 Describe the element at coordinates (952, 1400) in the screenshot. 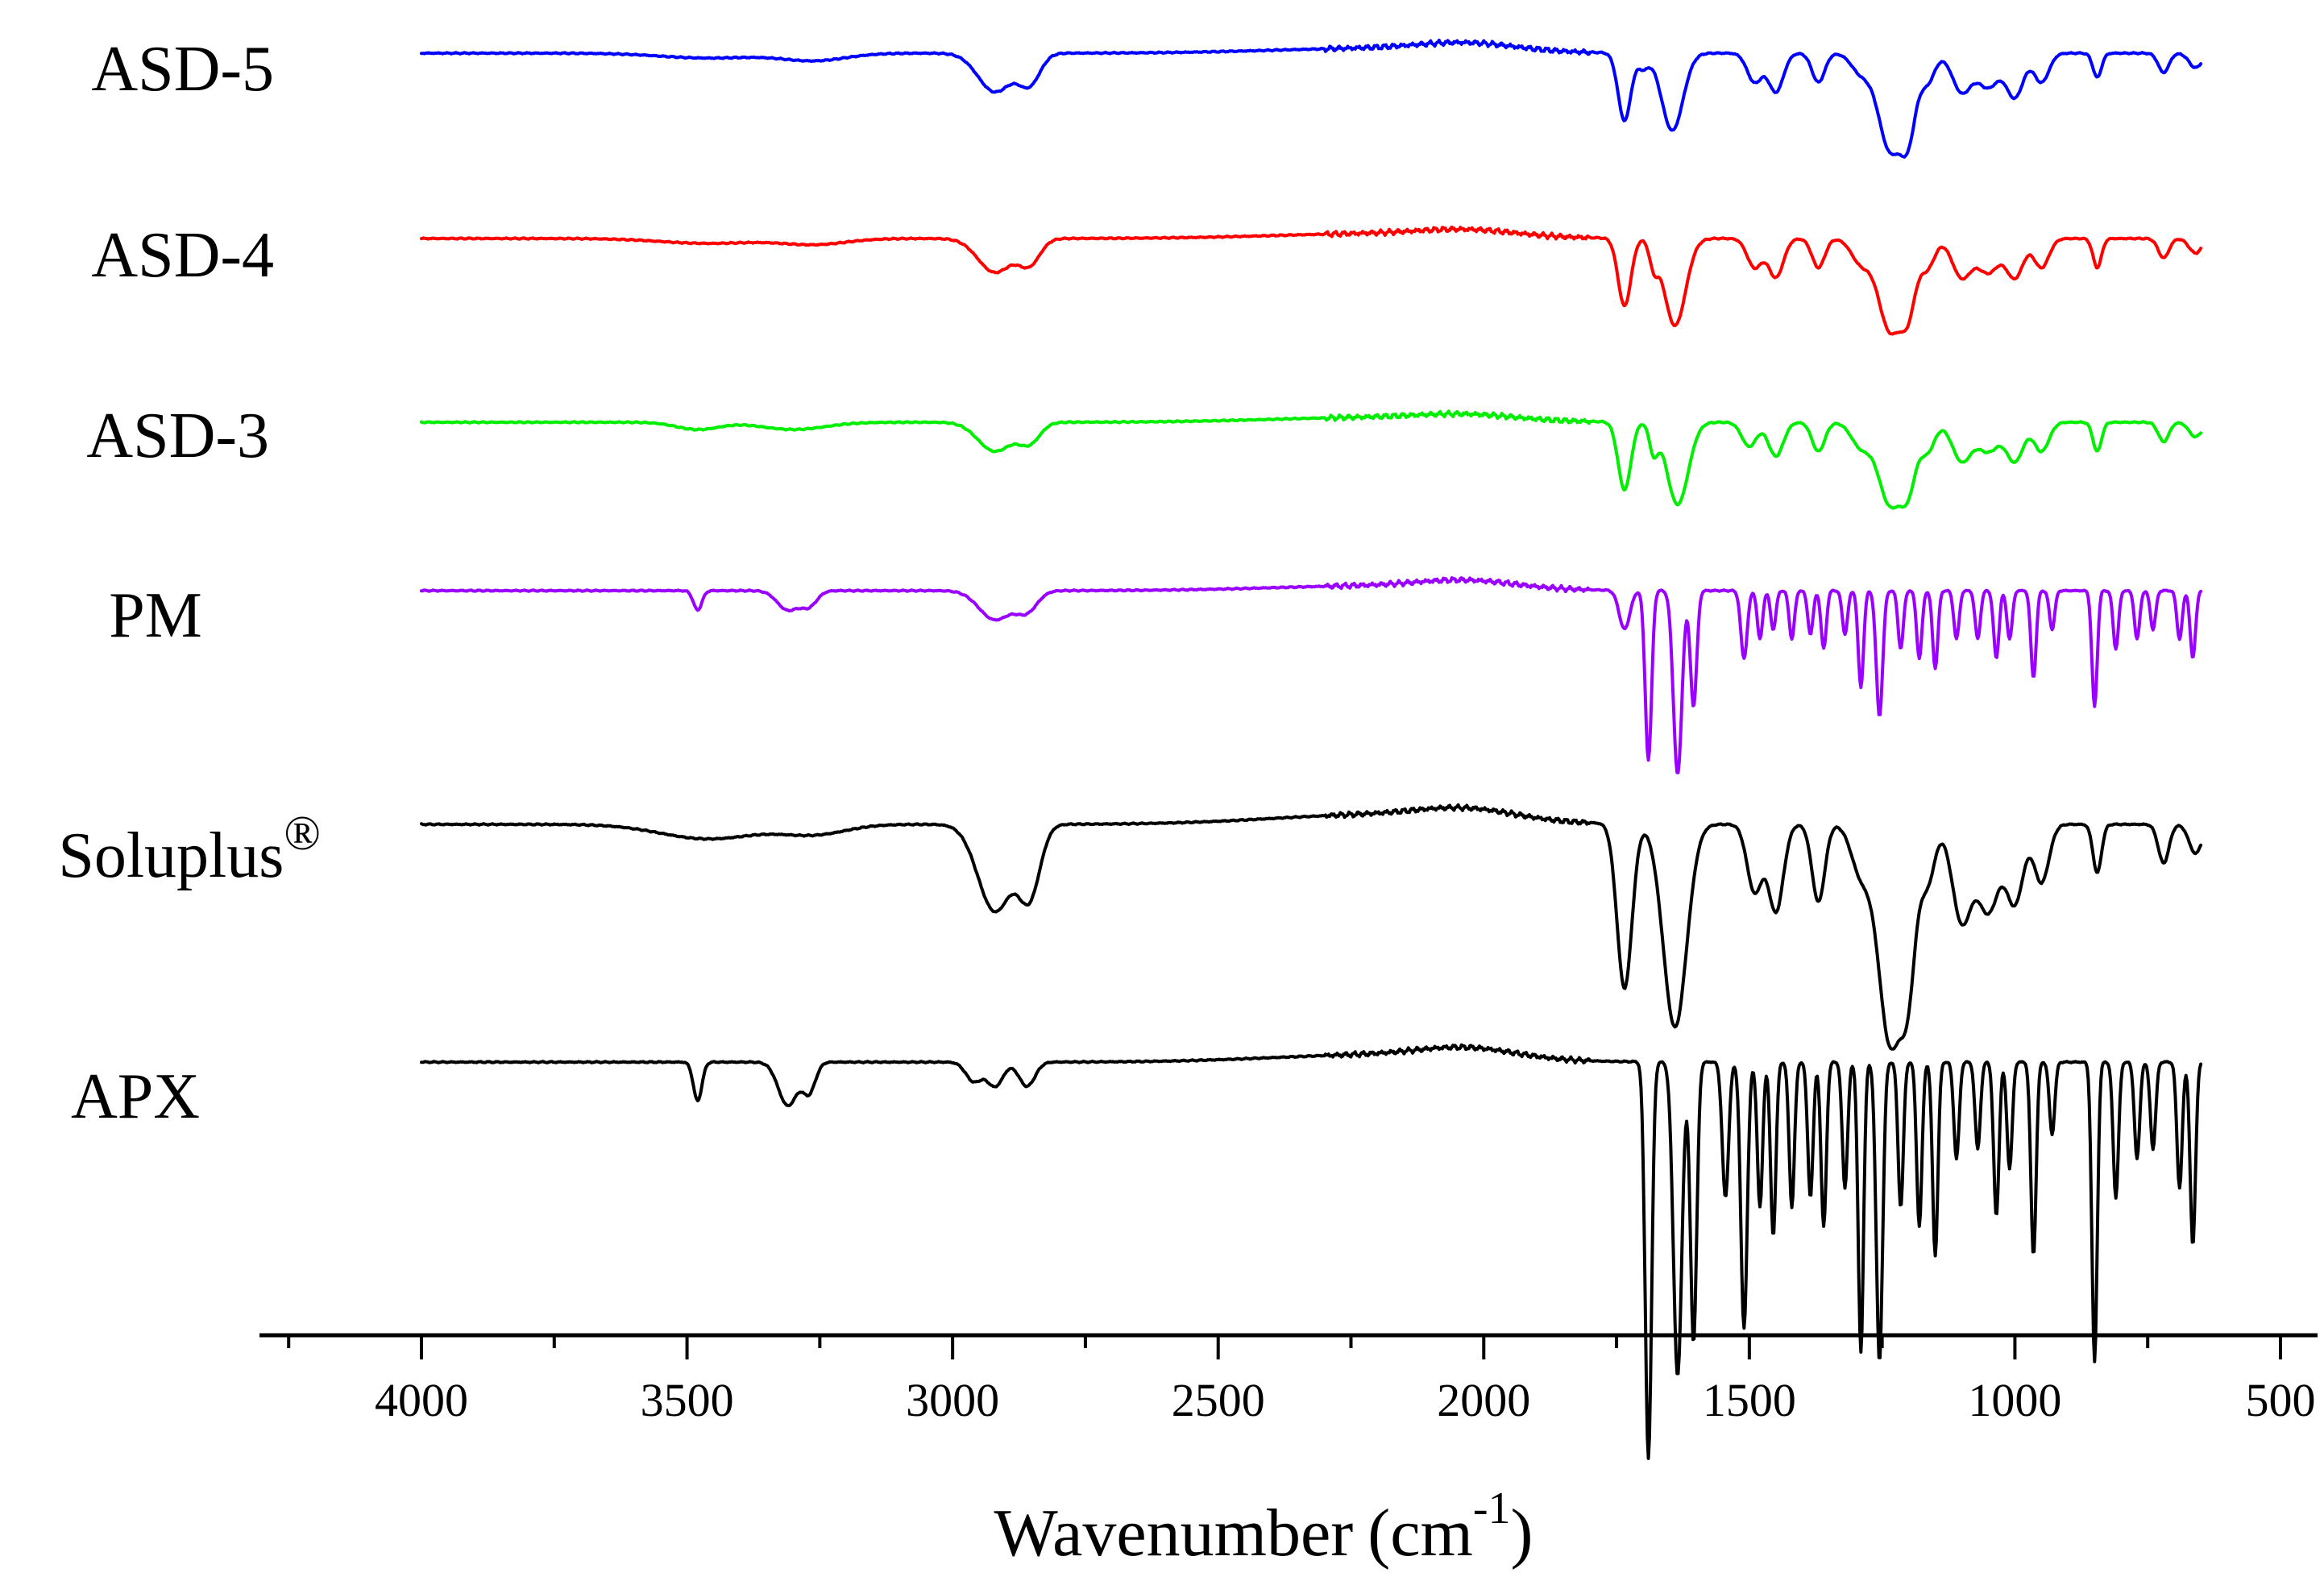

I see `x-tick-label: 3000` at that location.